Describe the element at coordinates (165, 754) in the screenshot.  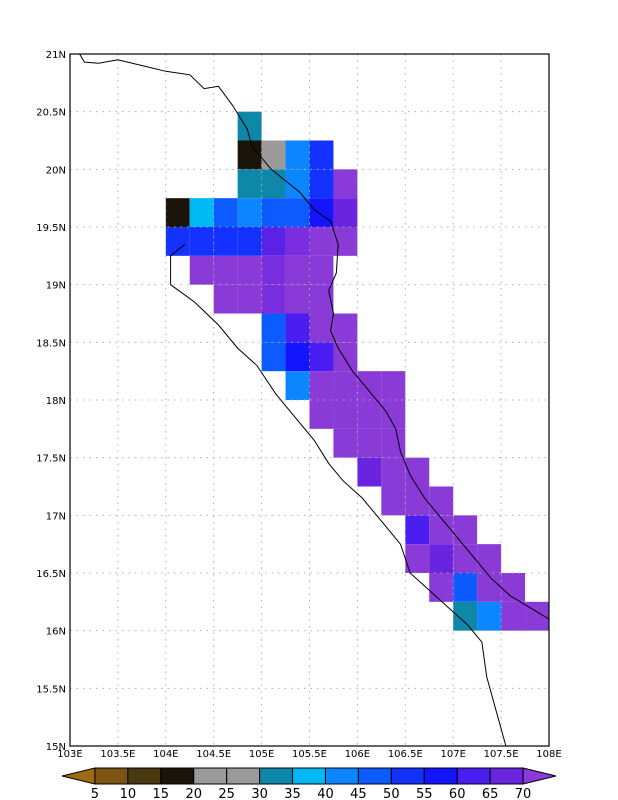
I see `longitude-label: 104E` at that location.